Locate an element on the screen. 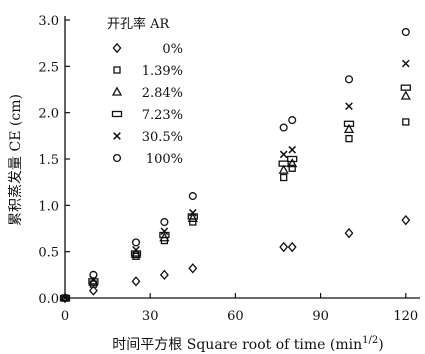  x-axis-label-text: 时间平方根 Square root of time (min is located at coordinates (237, 345).